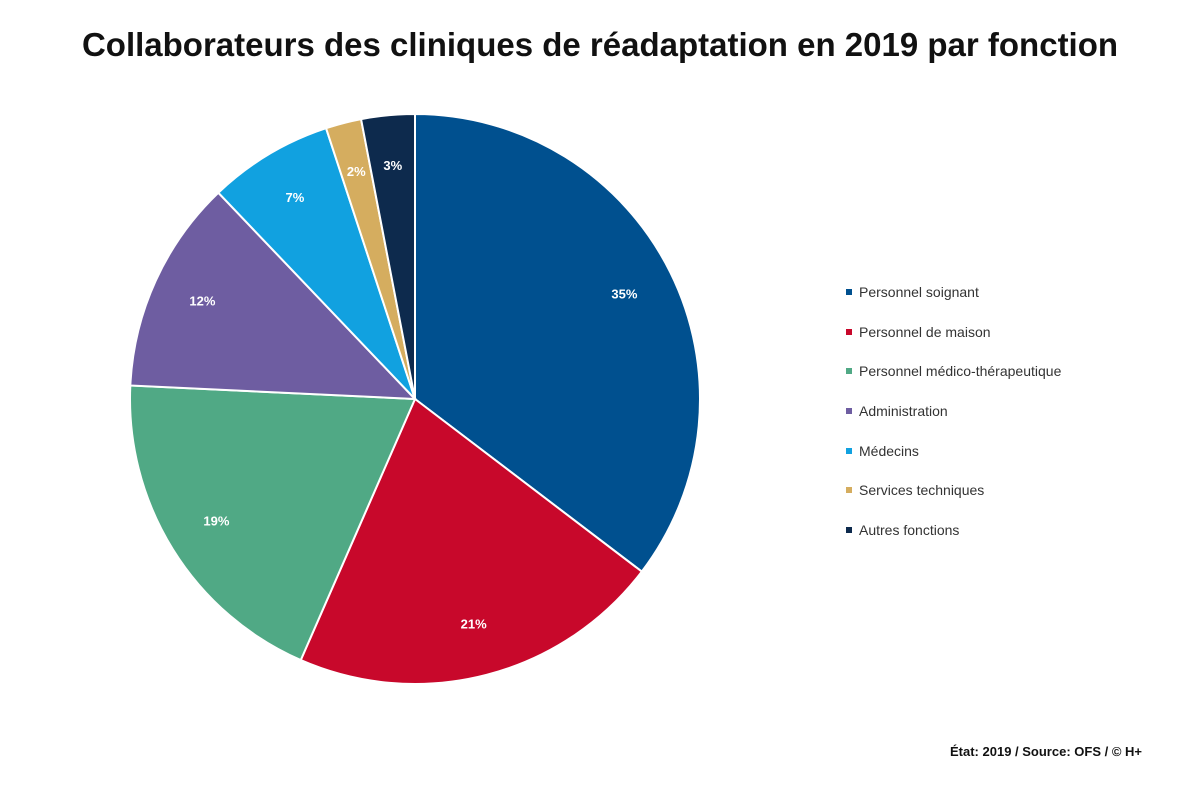  I want to click on legend-label: Services techniques, so click(922, 490).